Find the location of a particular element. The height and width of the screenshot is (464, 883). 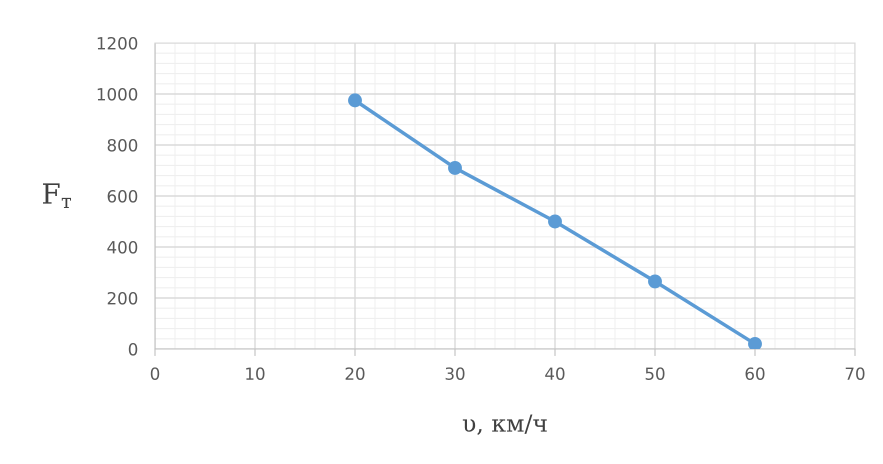

y-tick-label: 1000 is located at coordinates (118, 94).